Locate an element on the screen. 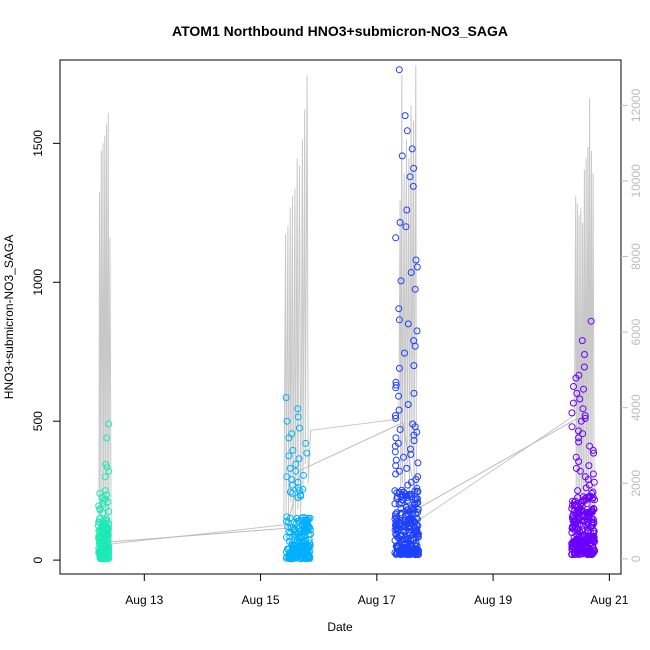 This screenshot has width=650, height=650. y-axis-left: 0 500 1000 1500 is located at coordinates (45, 346).